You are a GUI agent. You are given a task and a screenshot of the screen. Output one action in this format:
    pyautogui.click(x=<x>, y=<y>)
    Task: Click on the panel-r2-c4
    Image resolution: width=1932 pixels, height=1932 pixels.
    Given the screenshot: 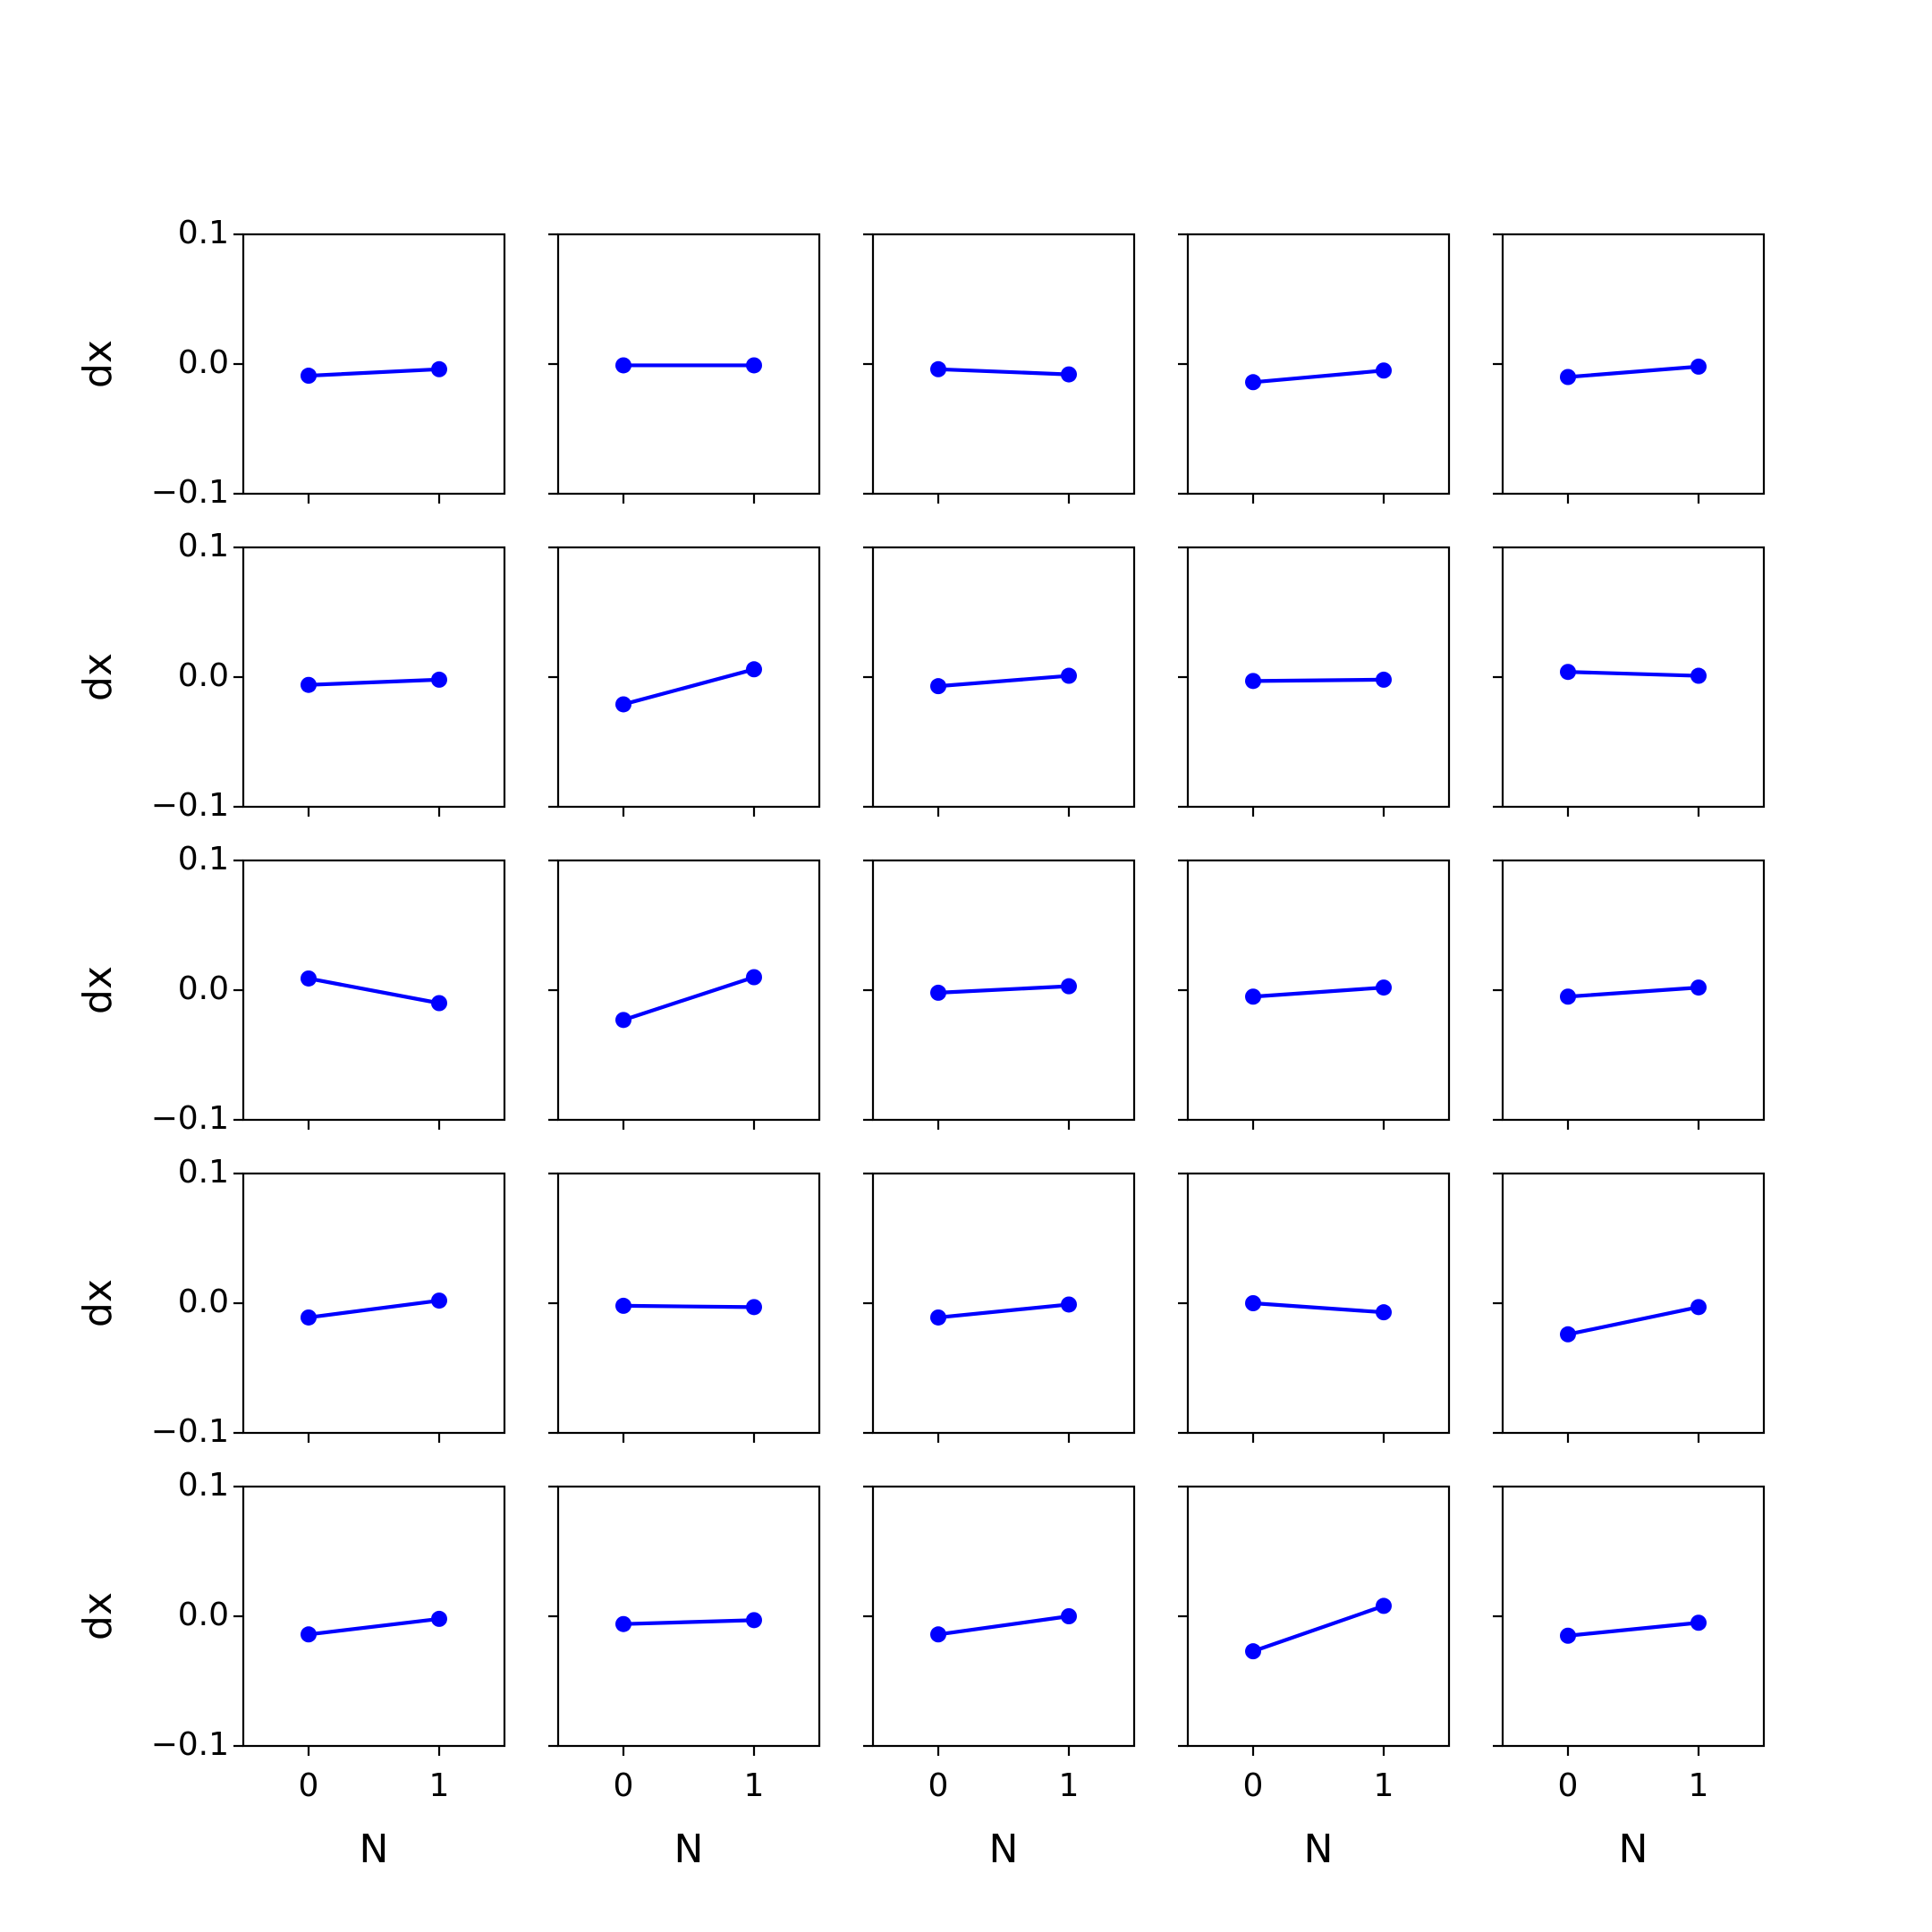 What is the action you would take?
    pyautogui.click(x=1314, y=681)
    